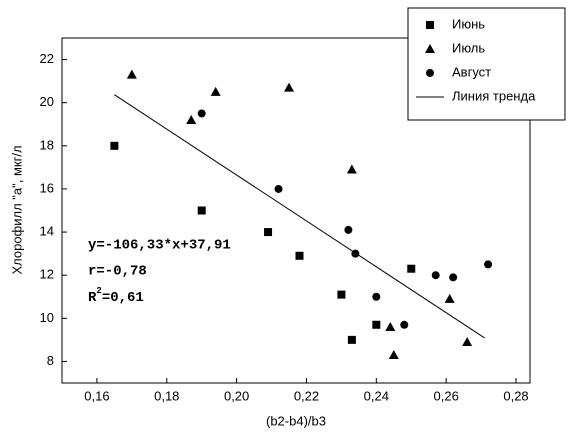 Image resolution: width=568 pixels, height=435 pixels. I want to click on x-tick-label: 0,16, so click(96, 395).